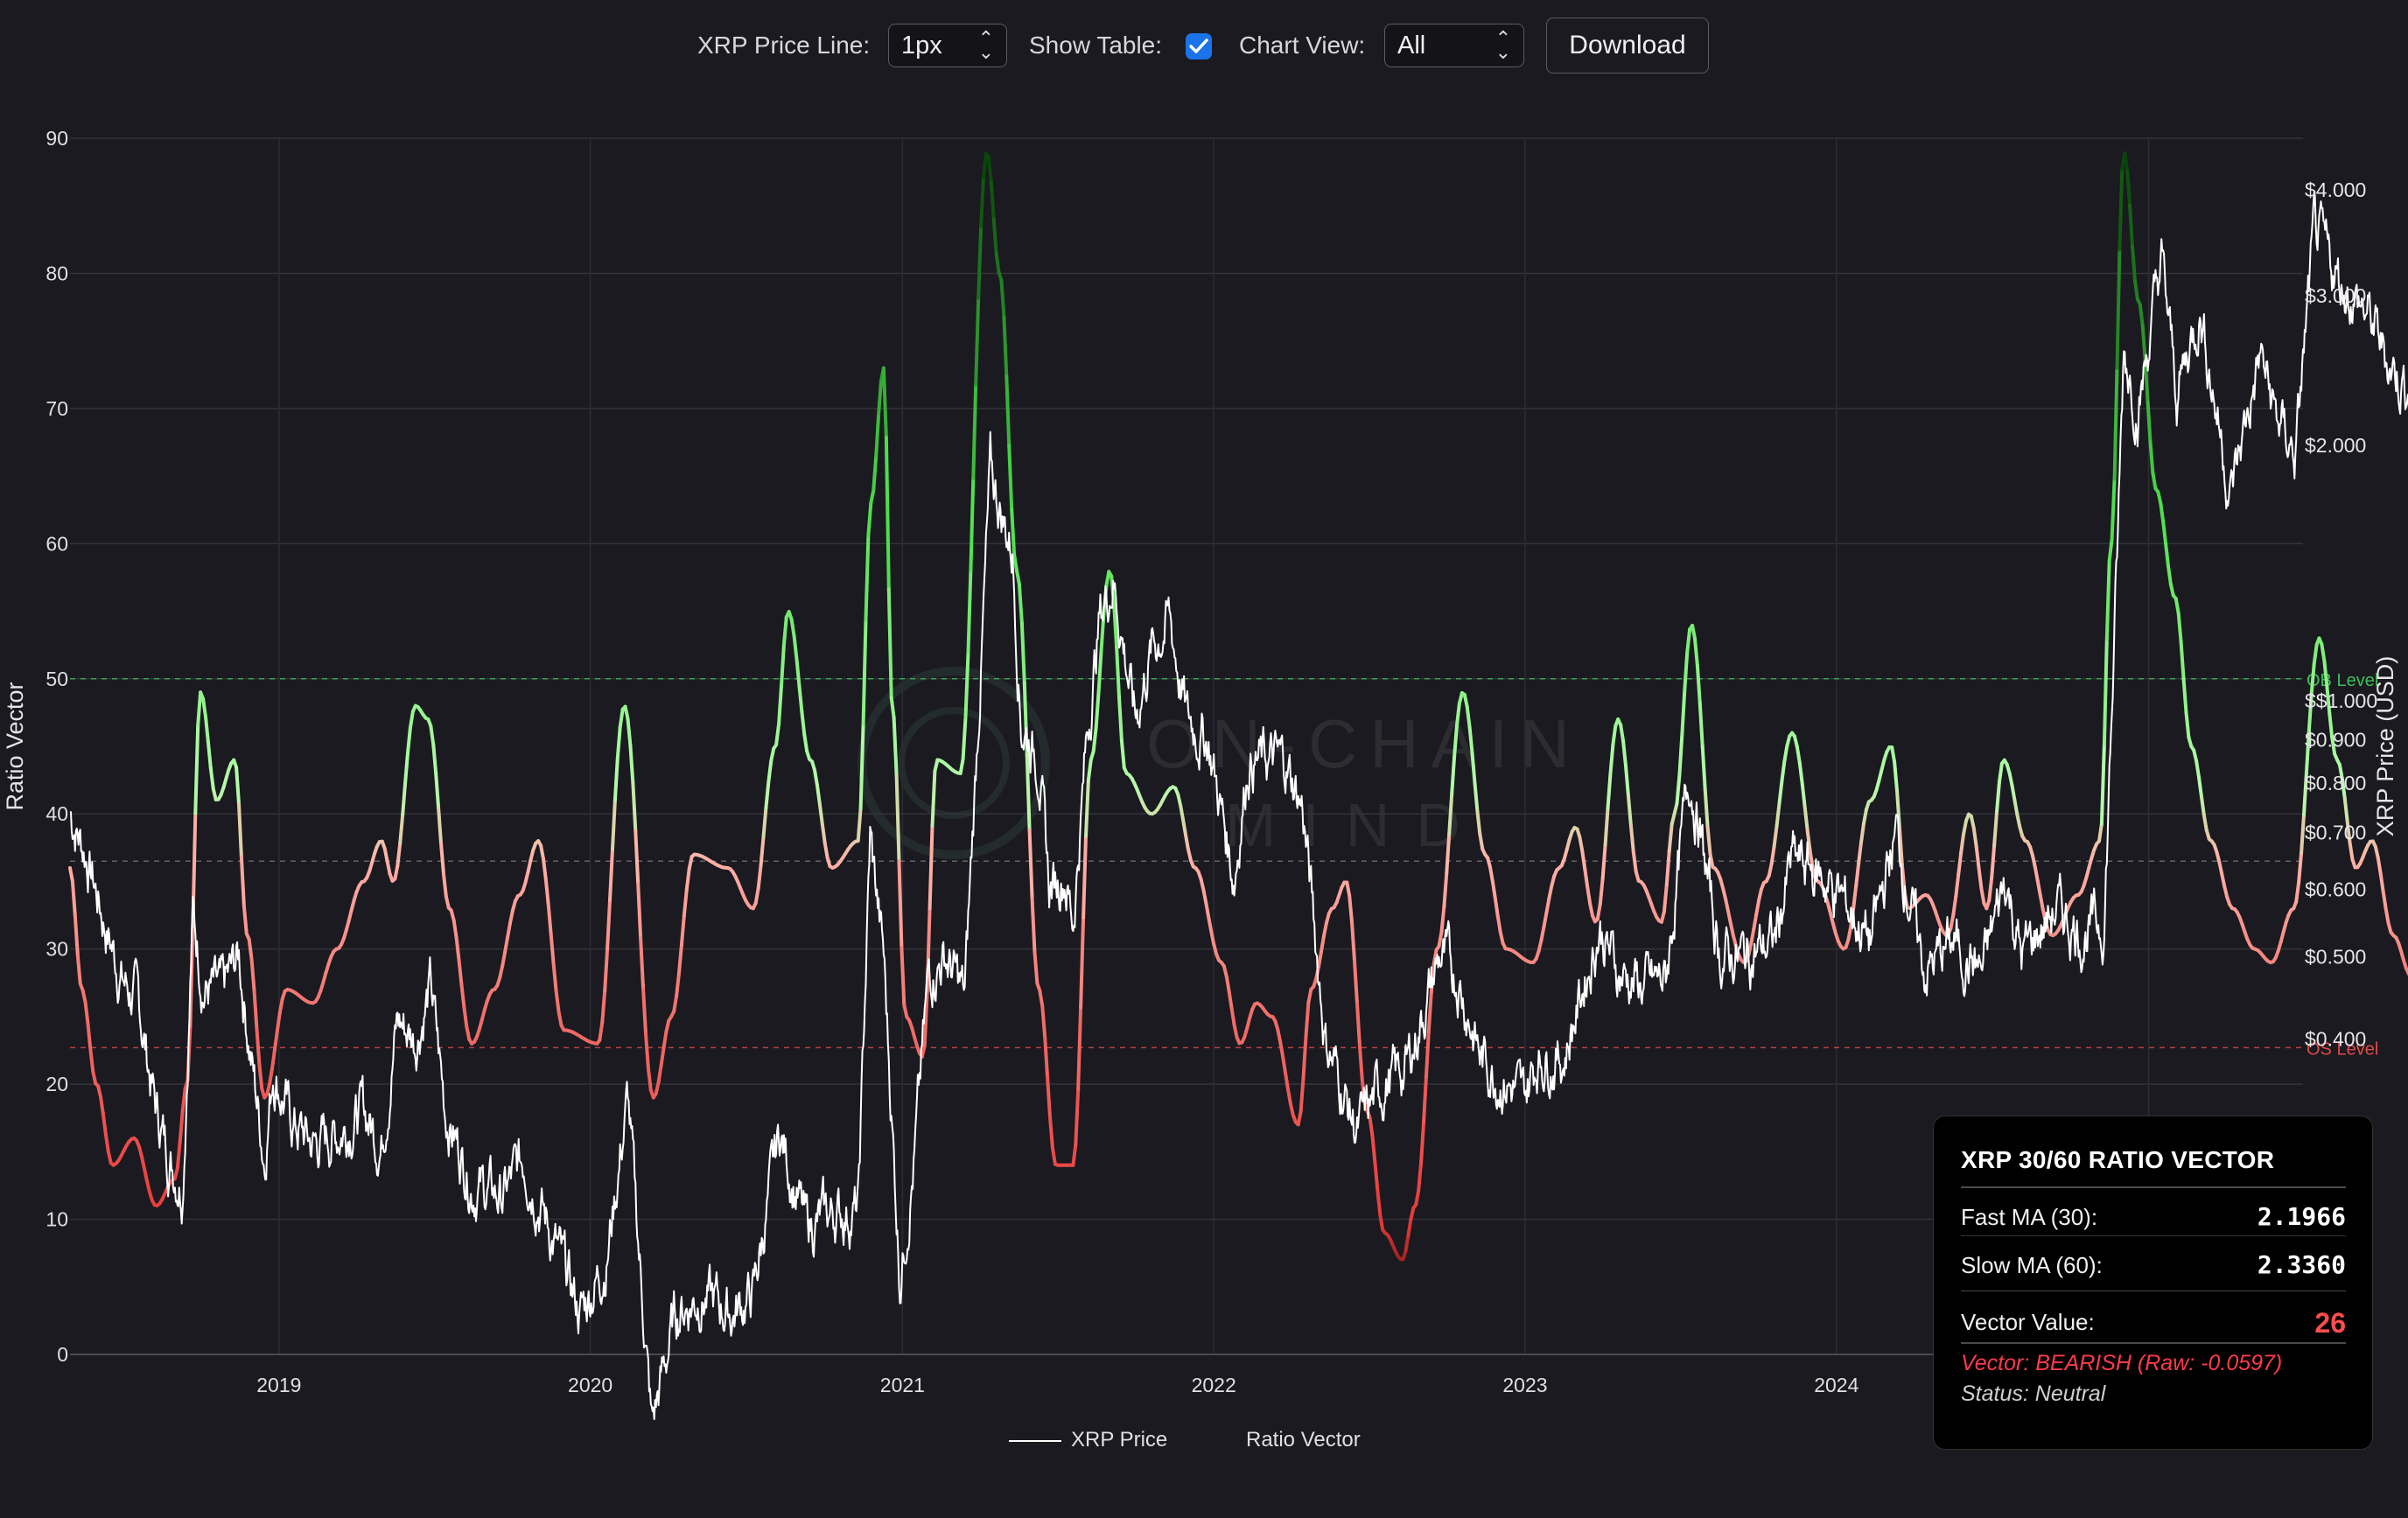  Describe the element at coordinates (2301, 1216) in the screenshot. I see `fast-ma-value: 2.1966` at that location.